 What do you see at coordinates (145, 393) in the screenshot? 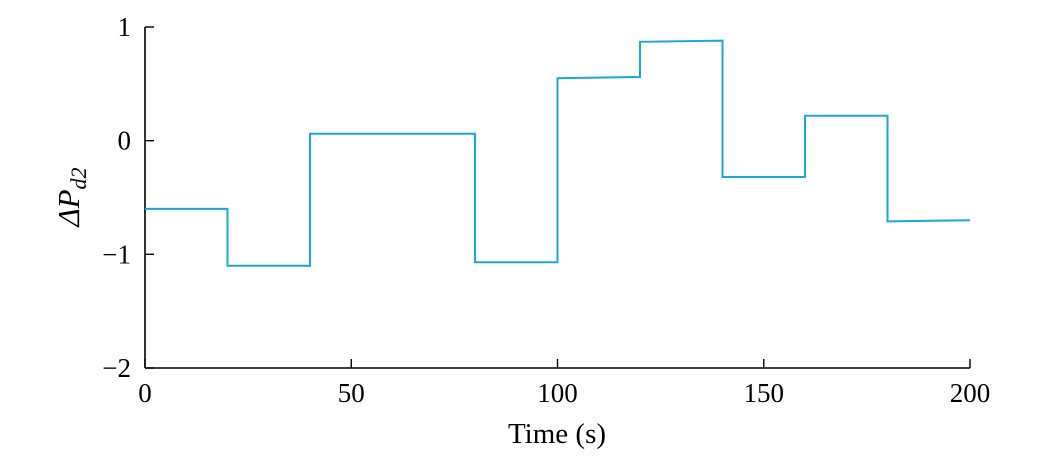
I see `x-tick-label: 0` at bounding box center [145, 393].